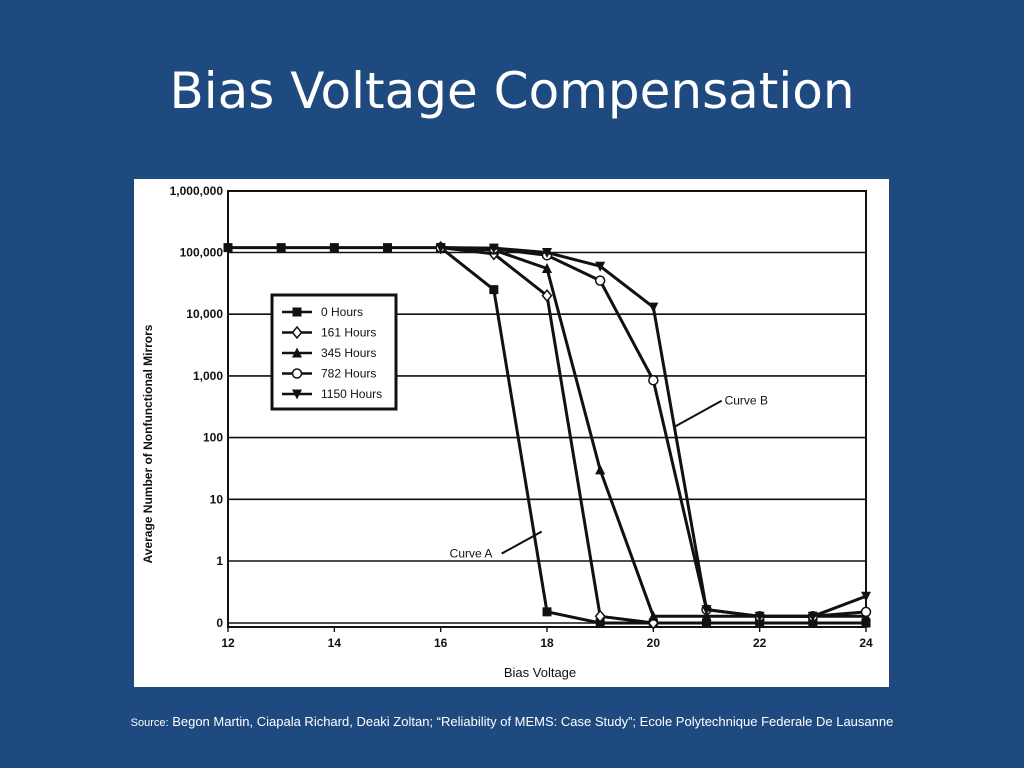  Describe the element at coordinates (197, 191) in the screenshot. I see `y-tick-label: 1,000,000` at that location.